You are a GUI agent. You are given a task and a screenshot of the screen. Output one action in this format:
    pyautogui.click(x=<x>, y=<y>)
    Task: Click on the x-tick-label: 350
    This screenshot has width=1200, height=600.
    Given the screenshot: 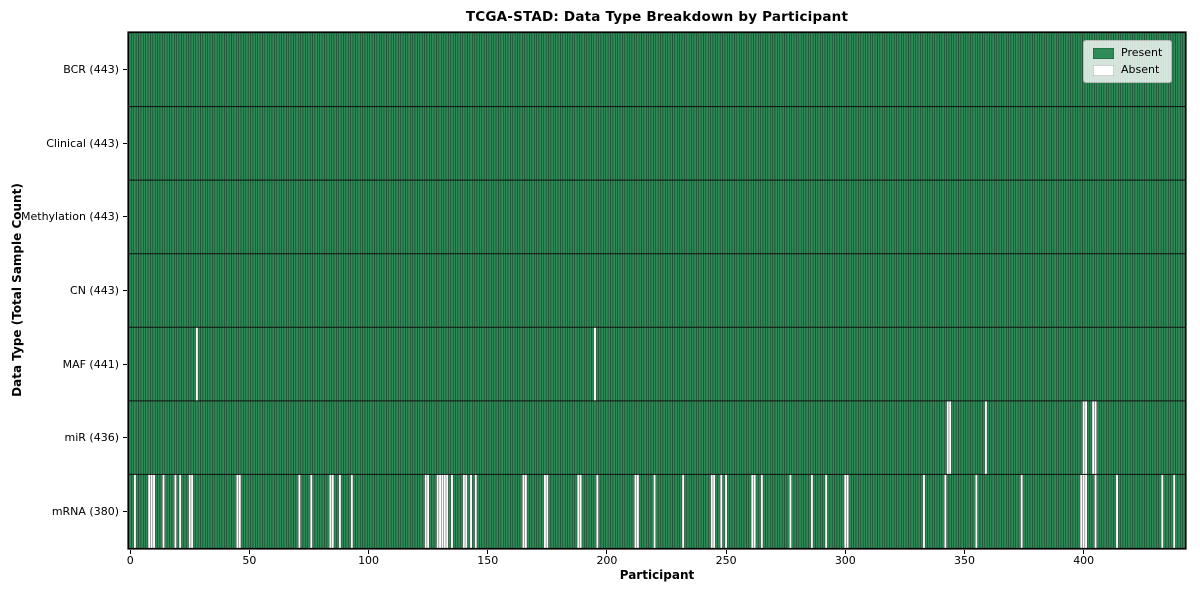 What is the action you would take?
    pyautogui.click(x=964, y=560)
    